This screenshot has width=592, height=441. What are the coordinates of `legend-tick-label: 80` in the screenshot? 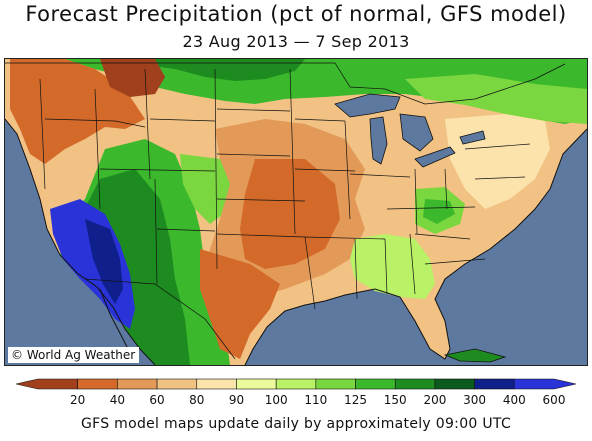 It's located at (196, 400).